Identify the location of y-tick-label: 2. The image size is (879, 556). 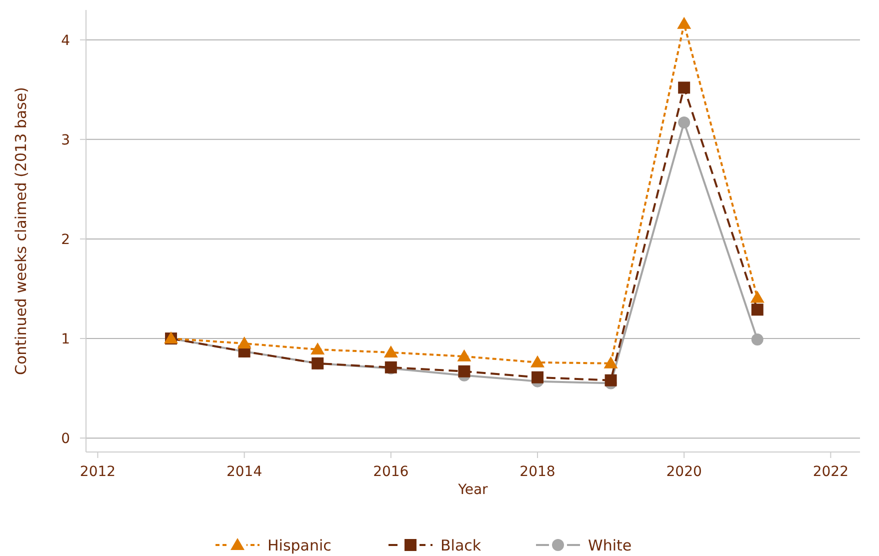
(65, 240).